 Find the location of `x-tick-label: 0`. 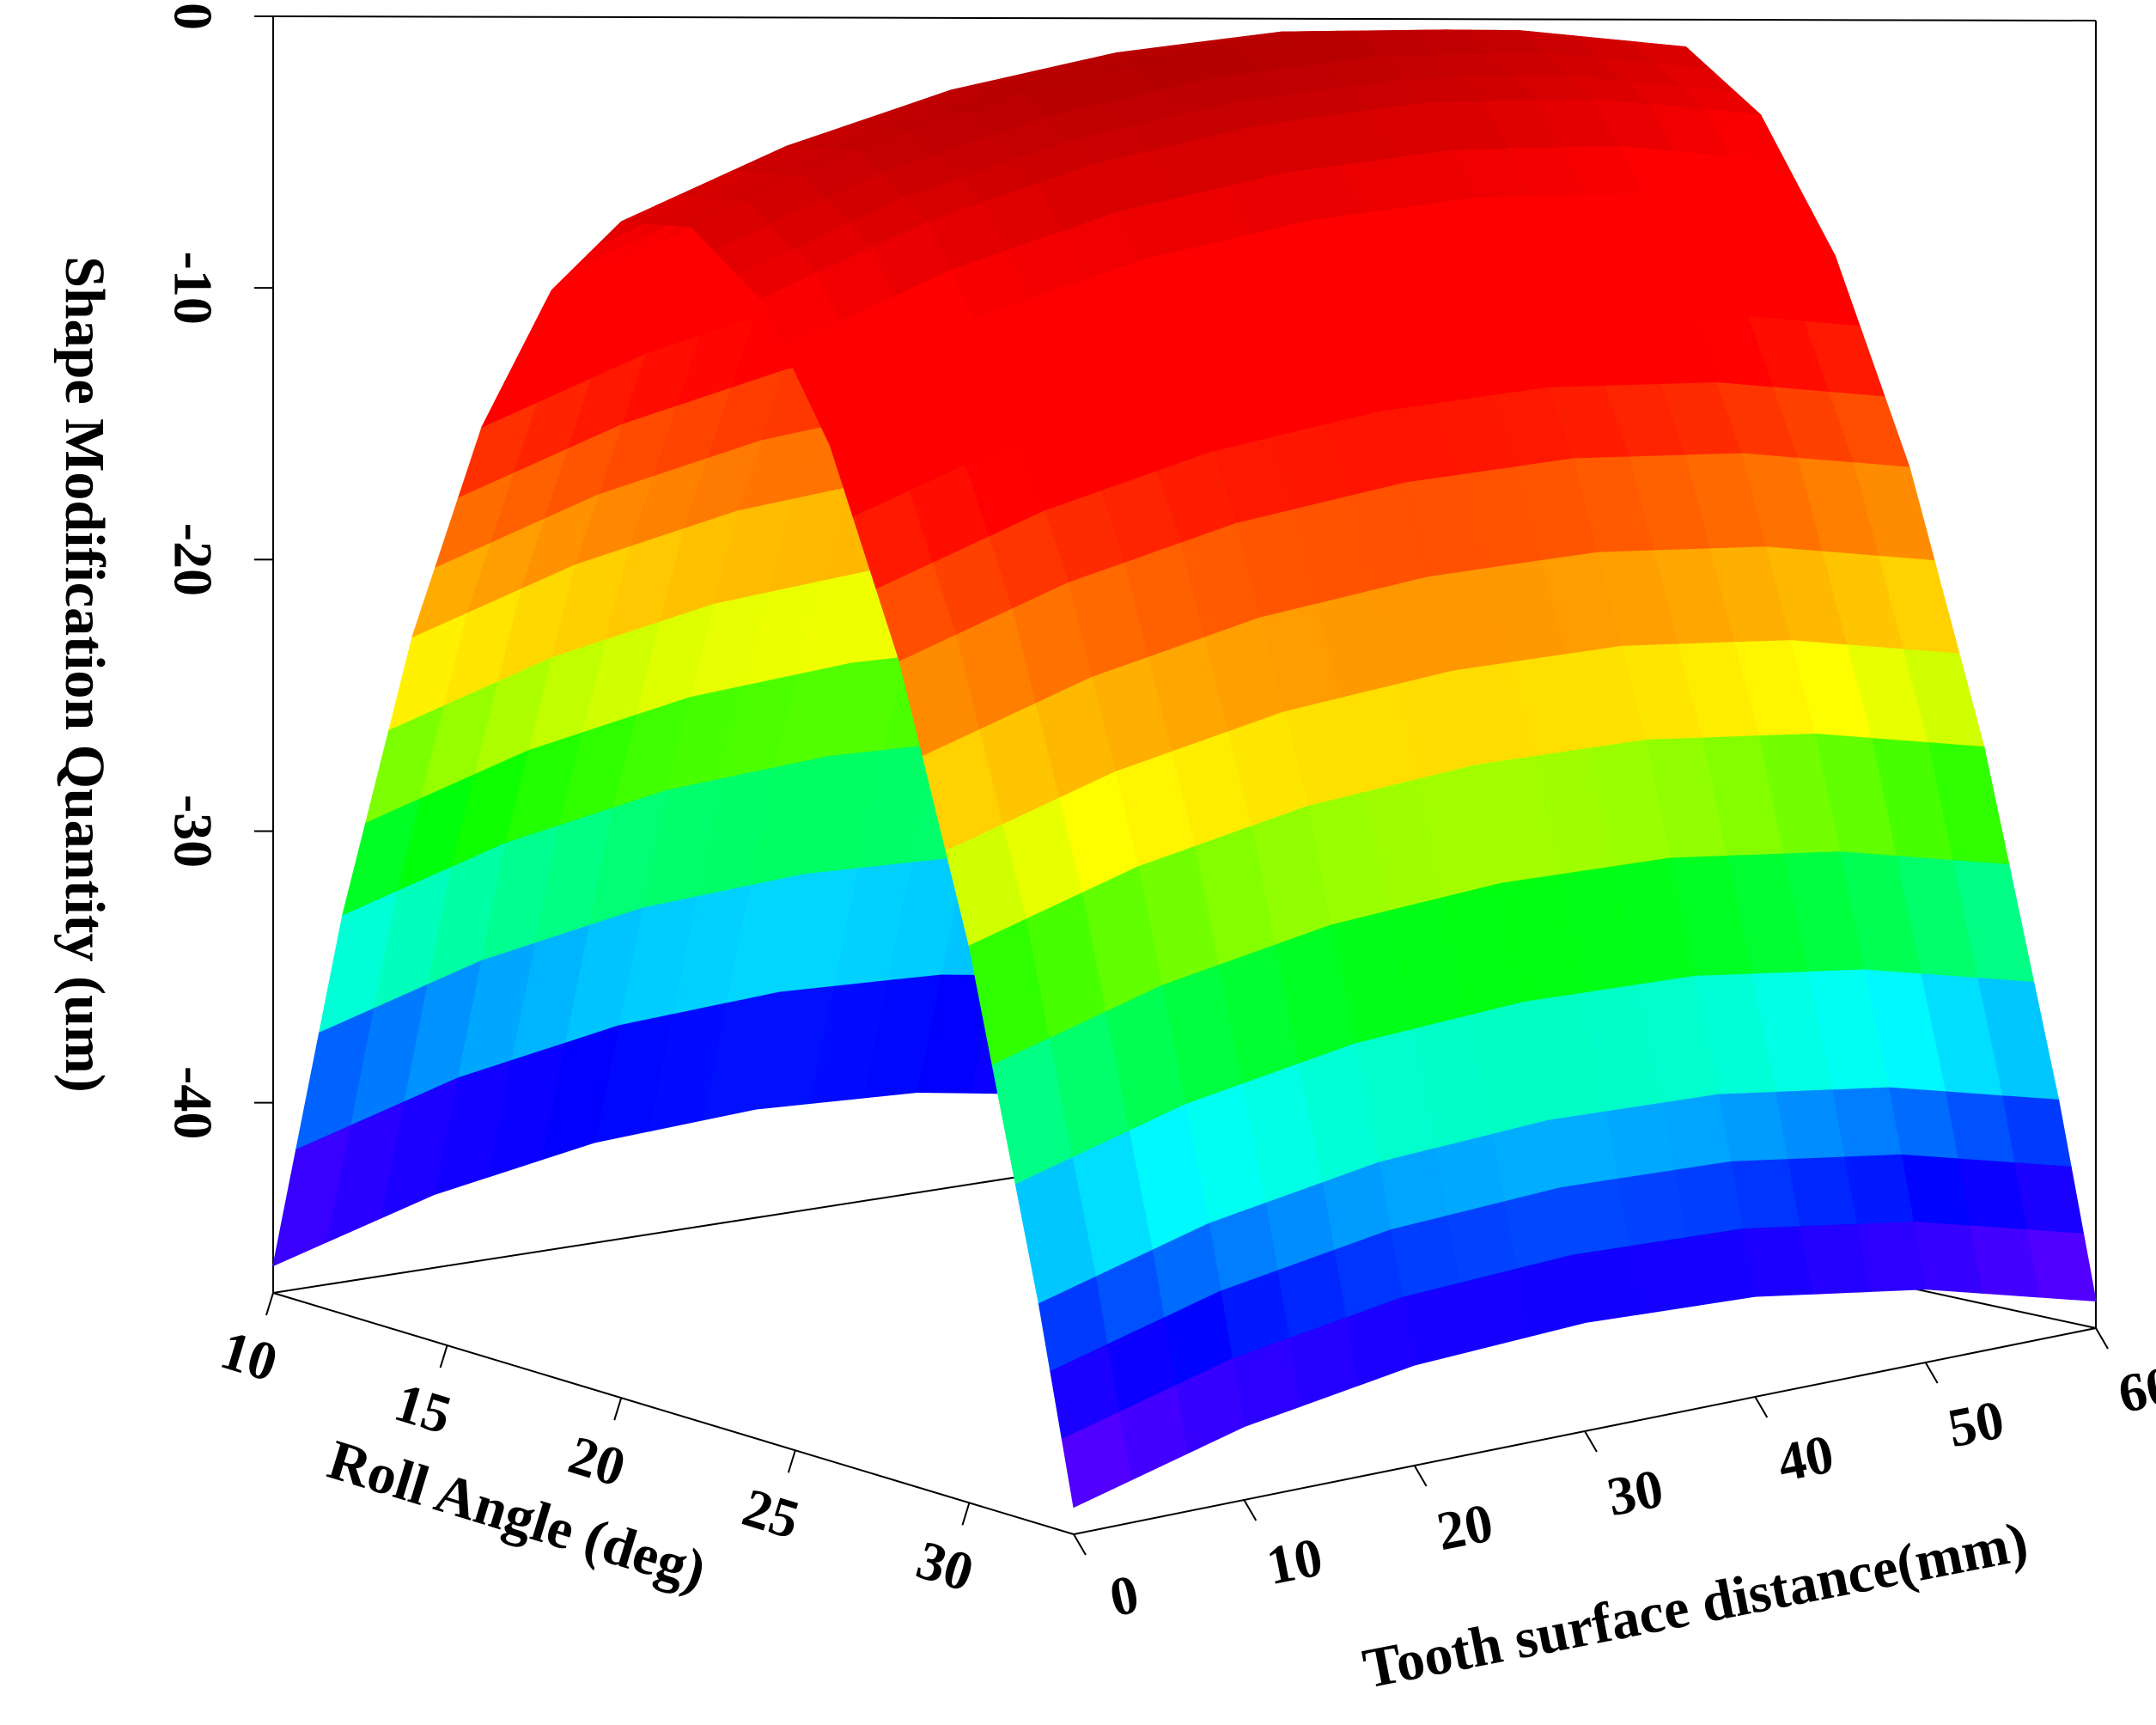

x-tick-label: 0 is located at coordinates (1124, 1595).